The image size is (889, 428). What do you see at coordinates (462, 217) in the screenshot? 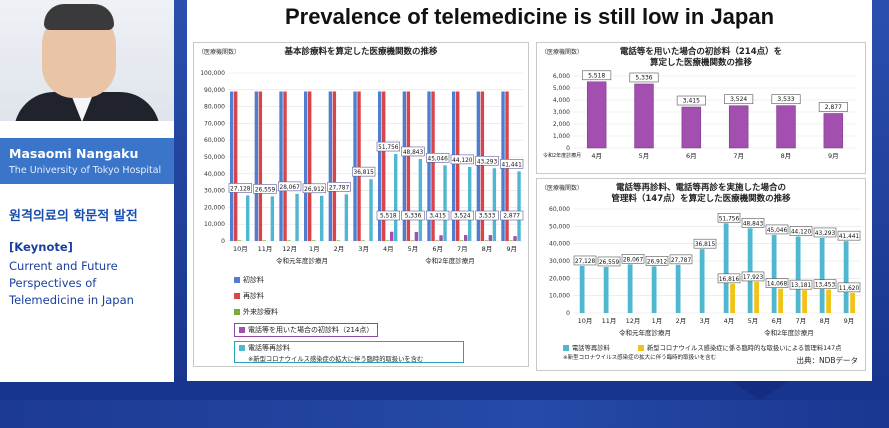
I see `chart1-data-label: 3,524` at bounding box center [462, 217].